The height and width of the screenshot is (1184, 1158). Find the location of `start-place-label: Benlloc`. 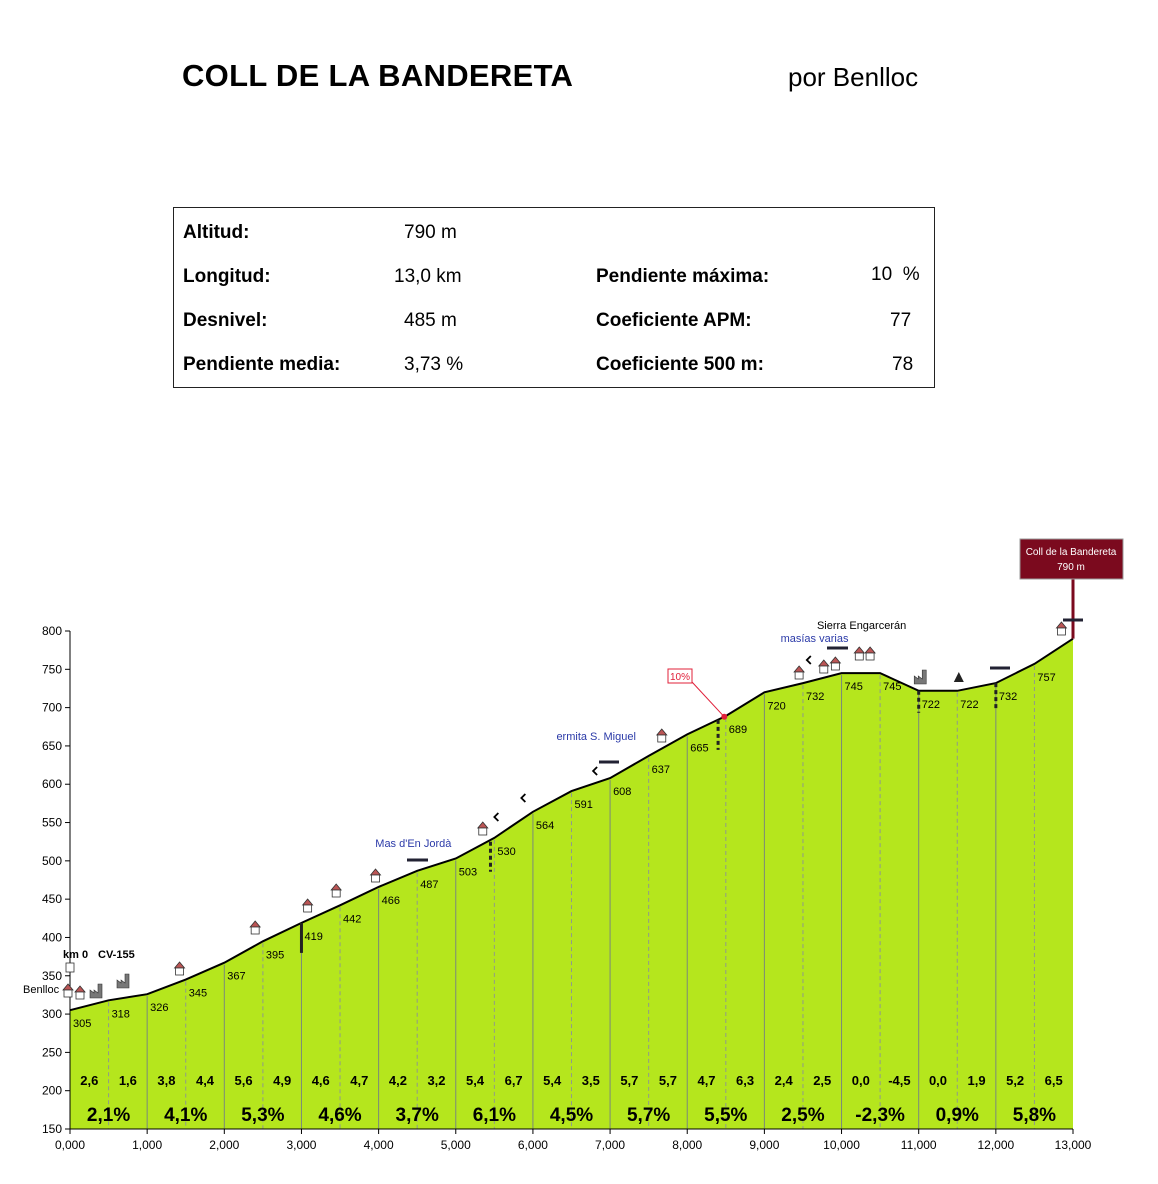

start-place-label: Benlloc is located at coordinates (41, 990).